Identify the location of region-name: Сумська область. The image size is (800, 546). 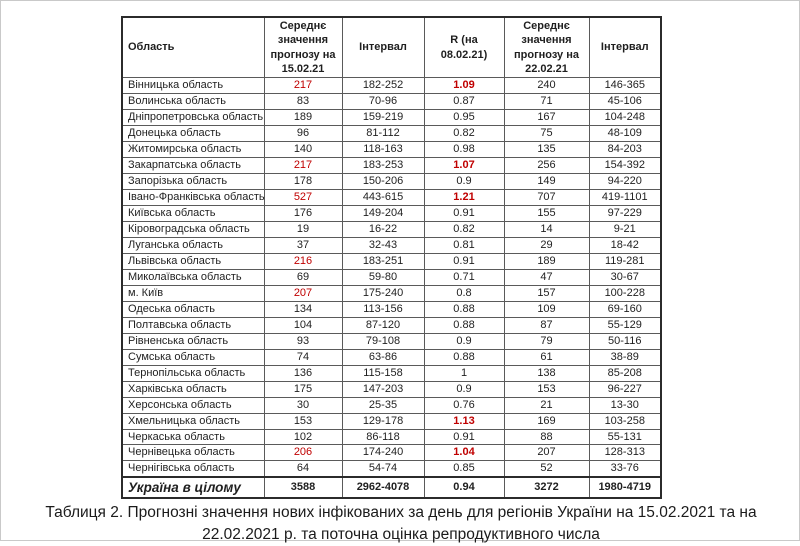
(193, 357).